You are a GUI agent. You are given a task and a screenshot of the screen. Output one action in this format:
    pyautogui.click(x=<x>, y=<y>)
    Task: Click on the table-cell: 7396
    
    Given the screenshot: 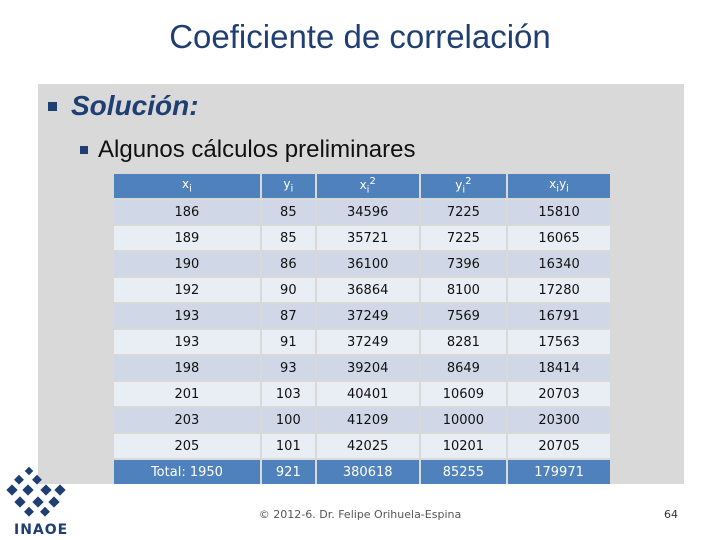 What is the action you would take?
    pyautogui.click(x=463, y=264)
    